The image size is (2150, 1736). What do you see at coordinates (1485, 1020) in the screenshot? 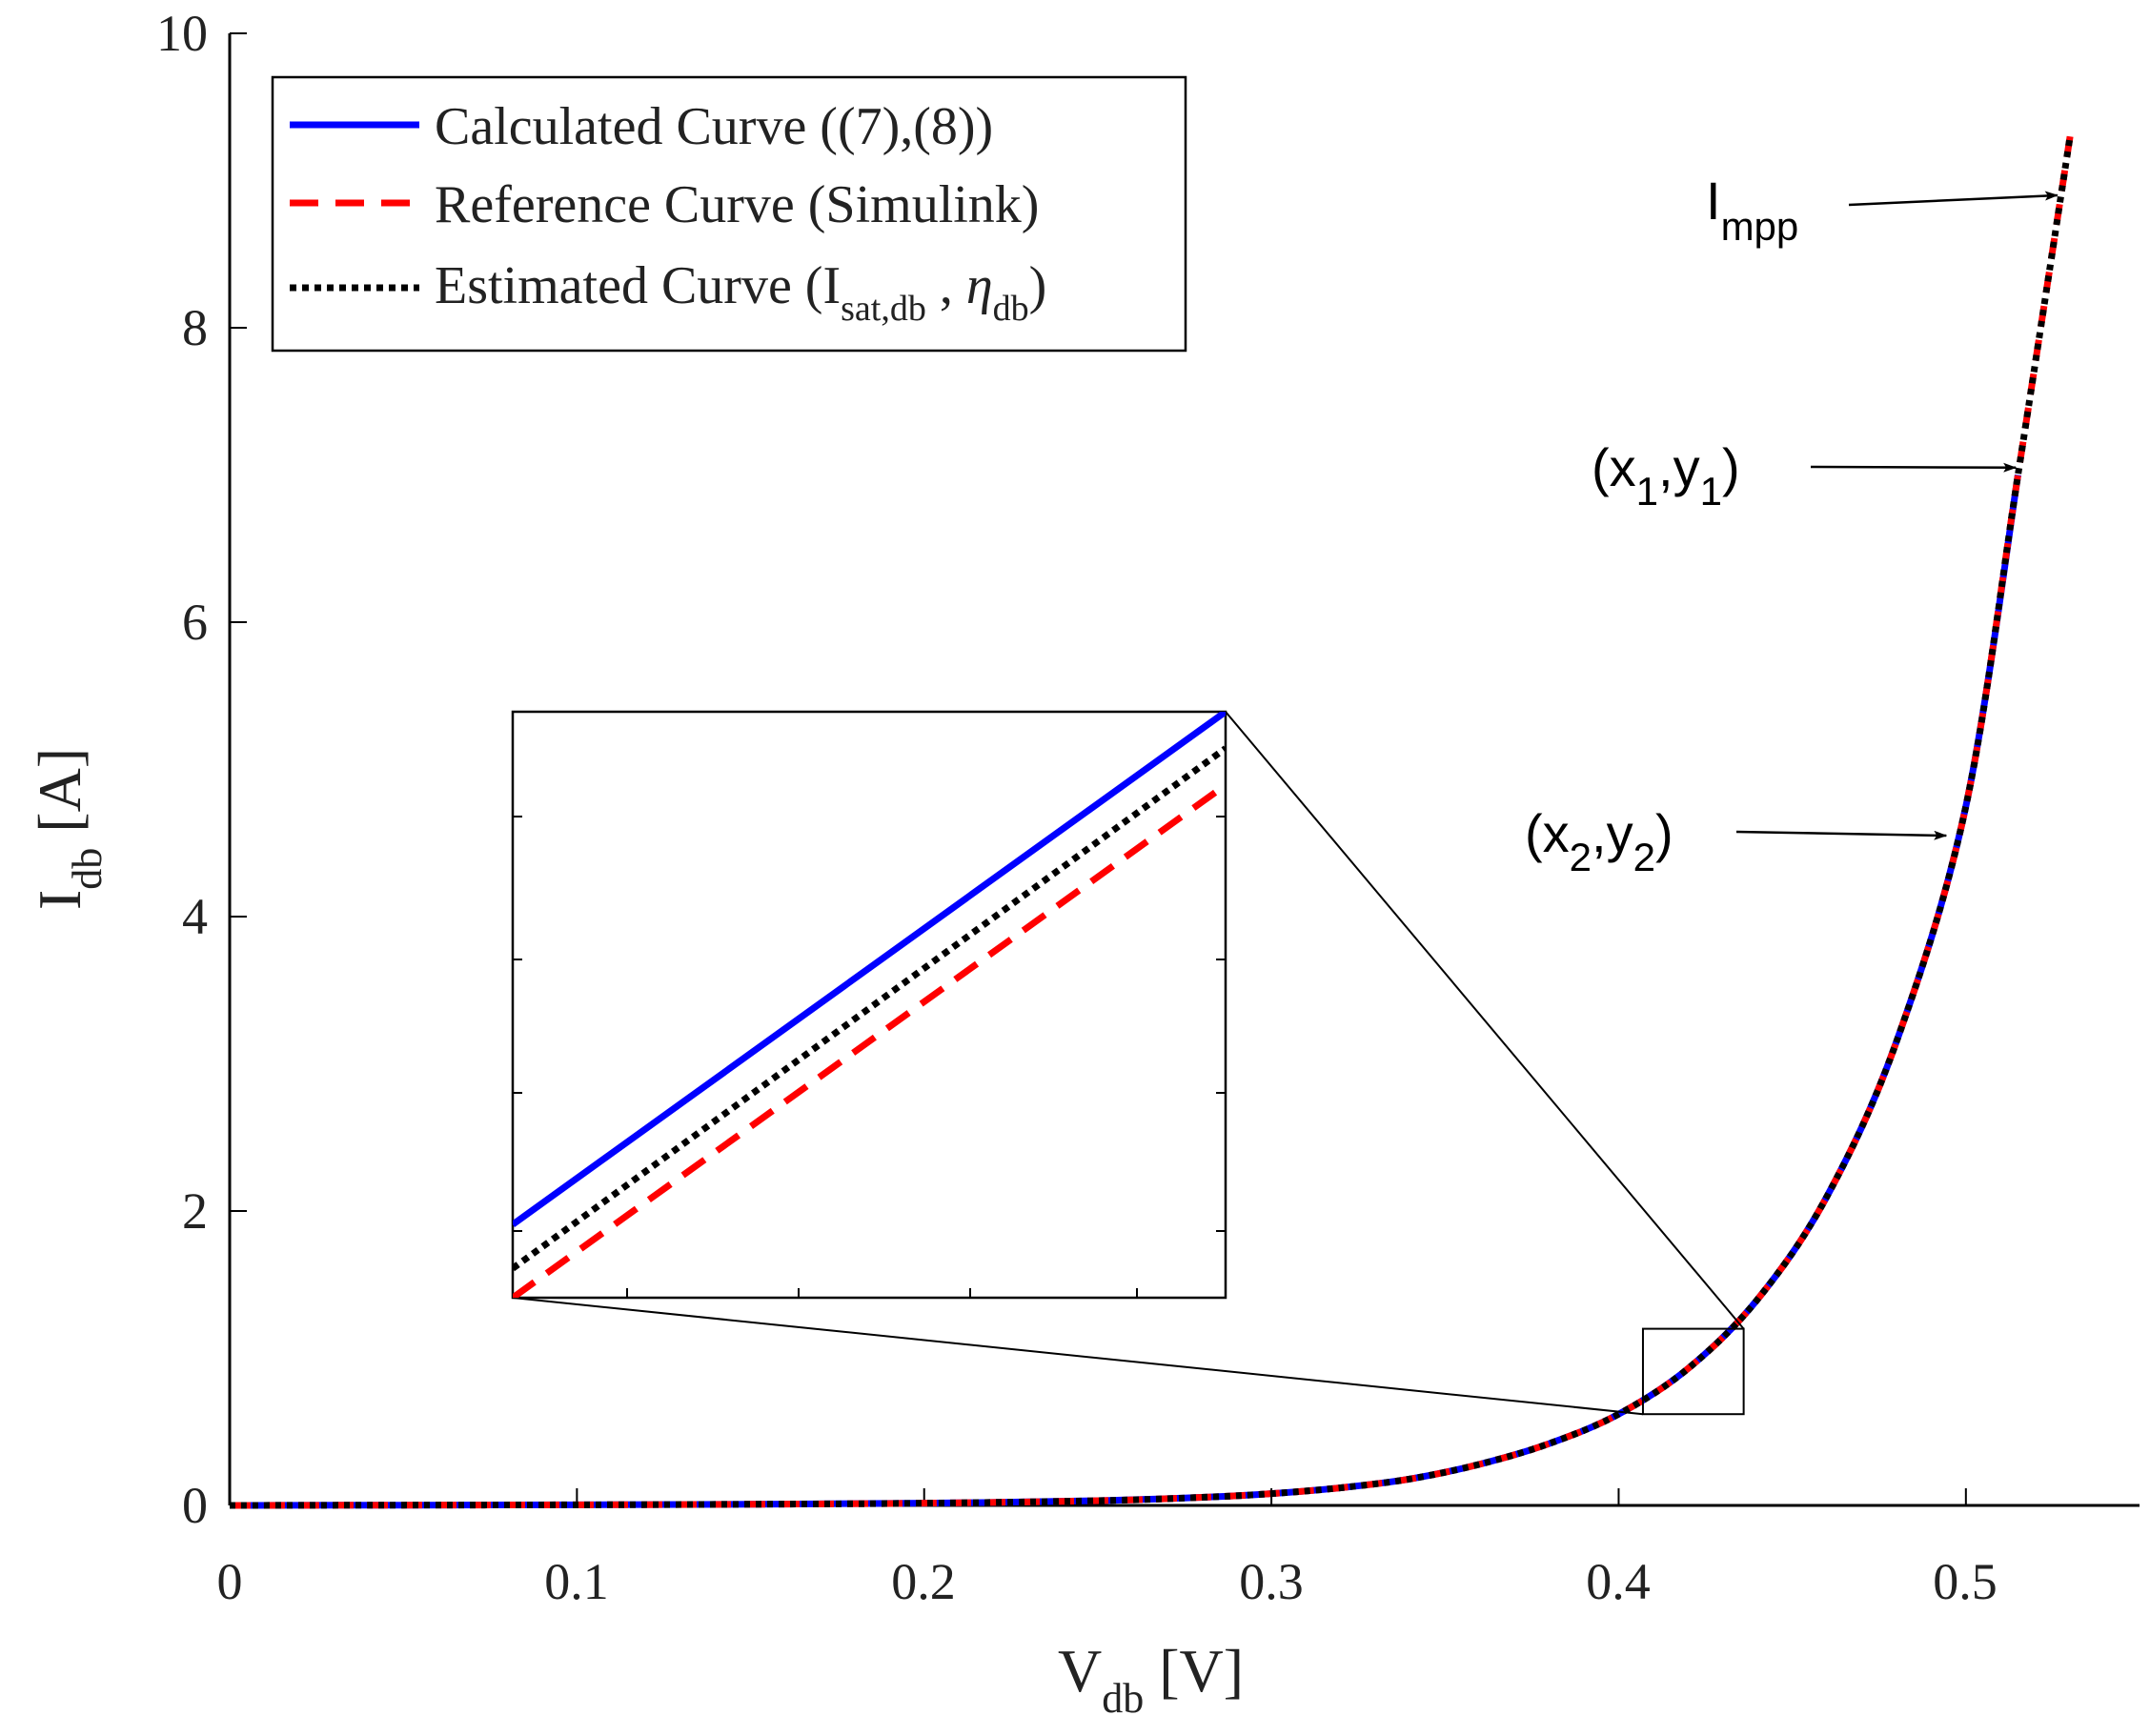
I see `zoom-connector-top` at bounding box center [1485, 1020].